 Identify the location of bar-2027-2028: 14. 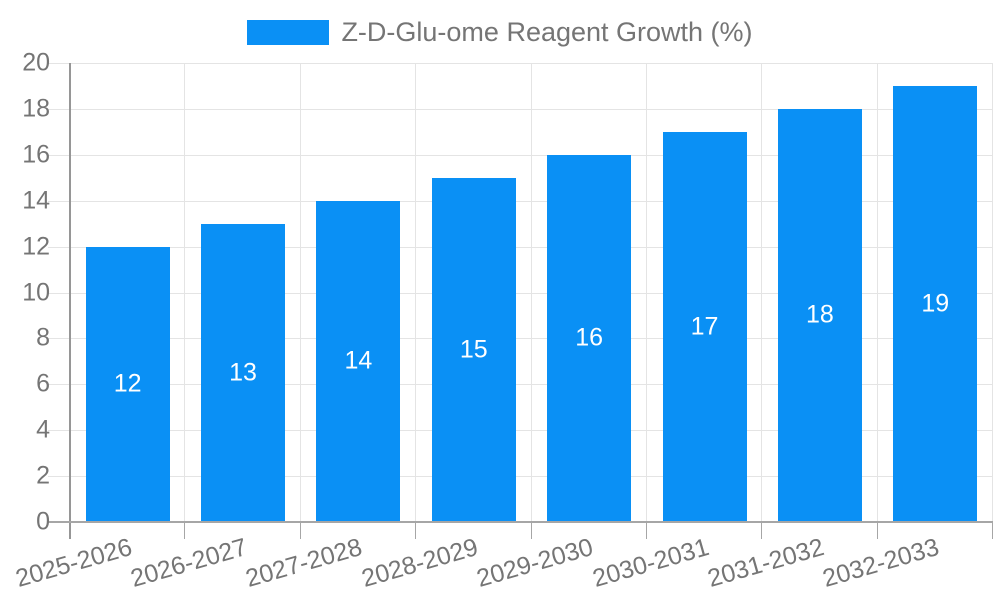
(358, 361).